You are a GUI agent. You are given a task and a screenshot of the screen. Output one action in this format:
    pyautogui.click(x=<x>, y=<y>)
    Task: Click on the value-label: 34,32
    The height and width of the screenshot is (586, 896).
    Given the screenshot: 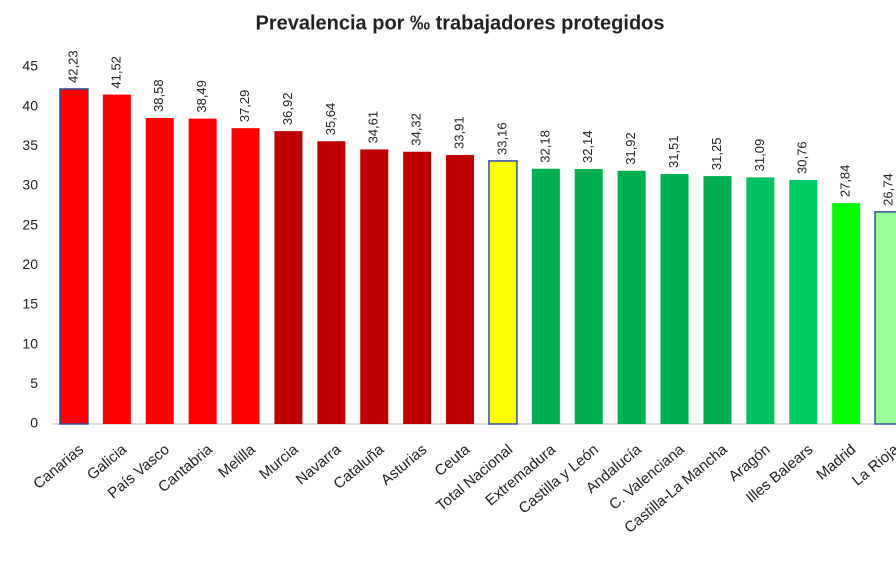 What is the action you would take?
    pyautogui.click(x=416, y=129)
    